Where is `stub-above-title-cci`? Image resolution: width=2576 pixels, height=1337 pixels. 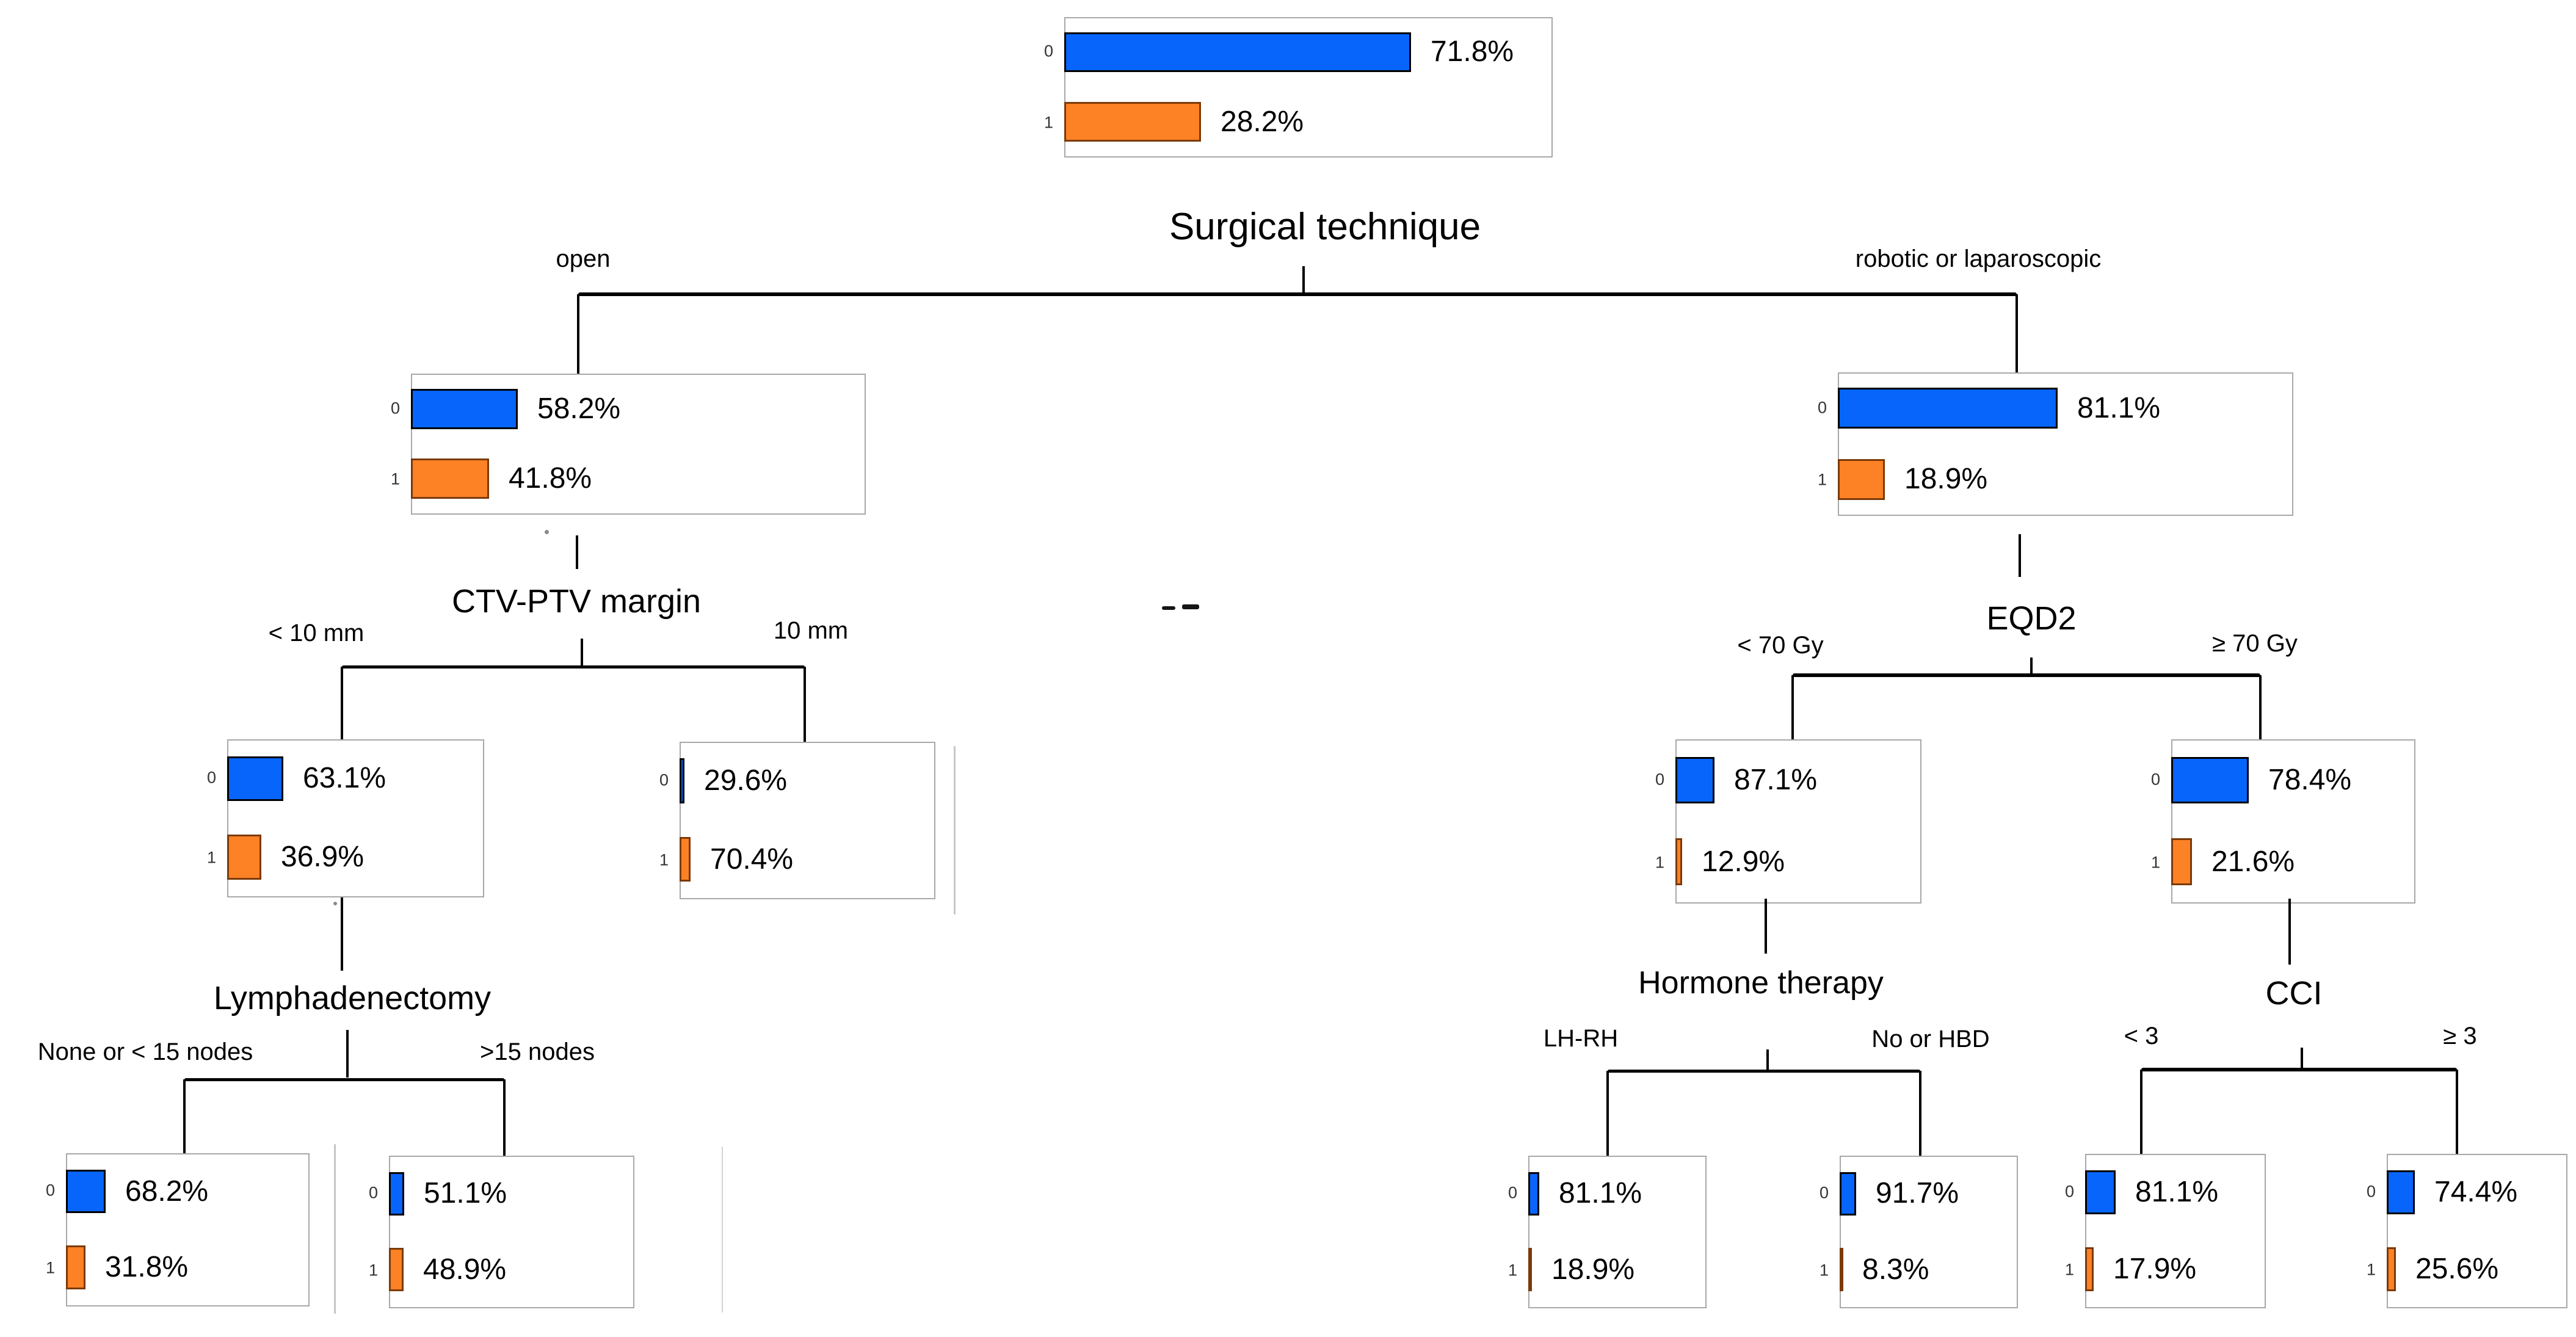 stub-above-title-cci is located at coordinates (2289, 932).